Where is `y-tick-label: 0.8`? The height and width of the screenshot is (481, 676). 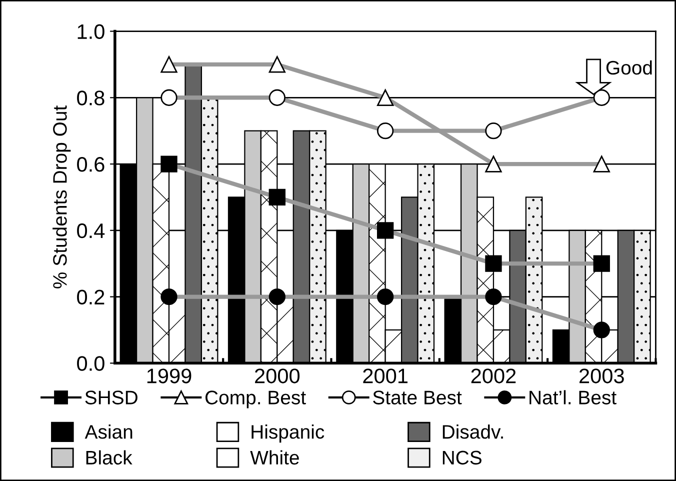 y-tick-label: 0.8 is located at coordinates (90, 98).